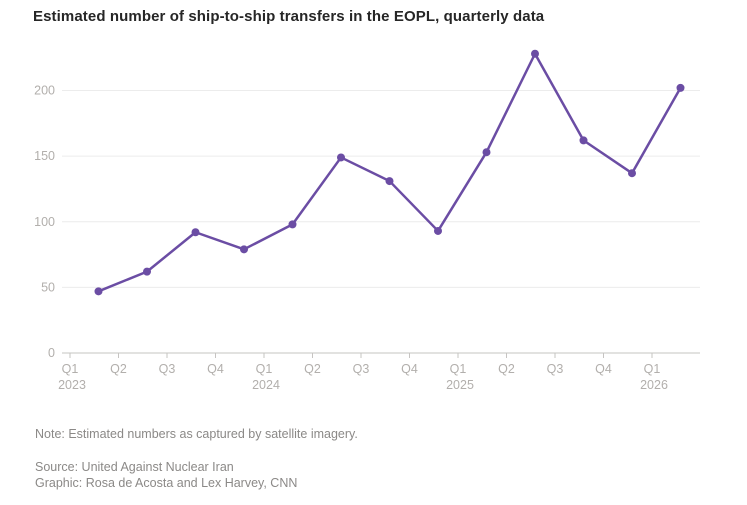 Image resolution: width=747 pixels, height=505 pixels. Describe the element at coordinates (44, 222) in the screenshot. I see `y-tick-label: 100` at that location.